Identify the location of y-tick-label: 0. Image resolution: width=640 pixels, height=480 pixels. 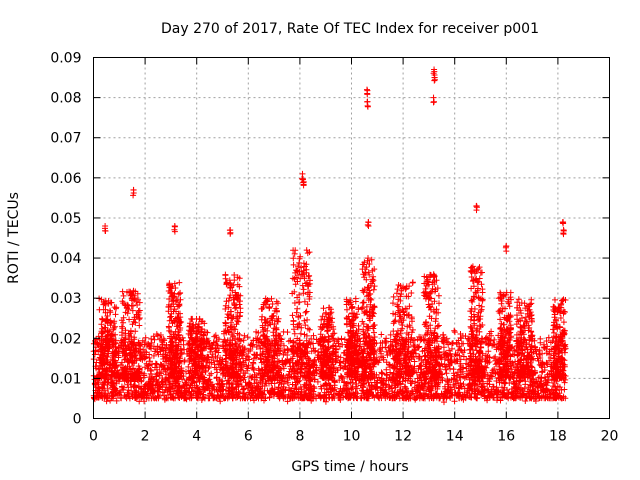
(77, 420).